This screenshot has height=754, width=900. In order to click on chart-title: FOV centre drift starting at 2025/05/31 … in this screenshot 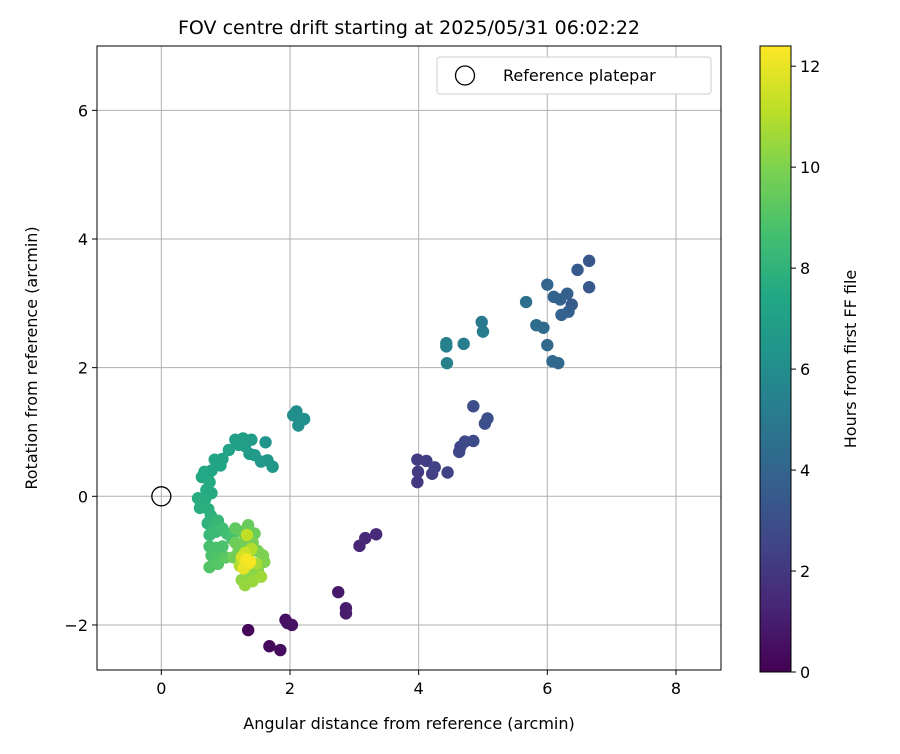, I will do `click(409, 28)`.